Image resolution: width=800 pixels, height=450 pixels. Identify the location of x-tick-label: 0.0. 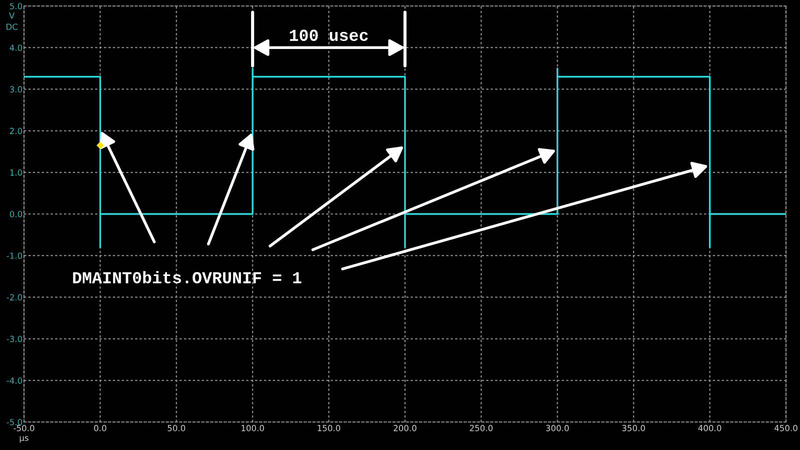
(100, 428).